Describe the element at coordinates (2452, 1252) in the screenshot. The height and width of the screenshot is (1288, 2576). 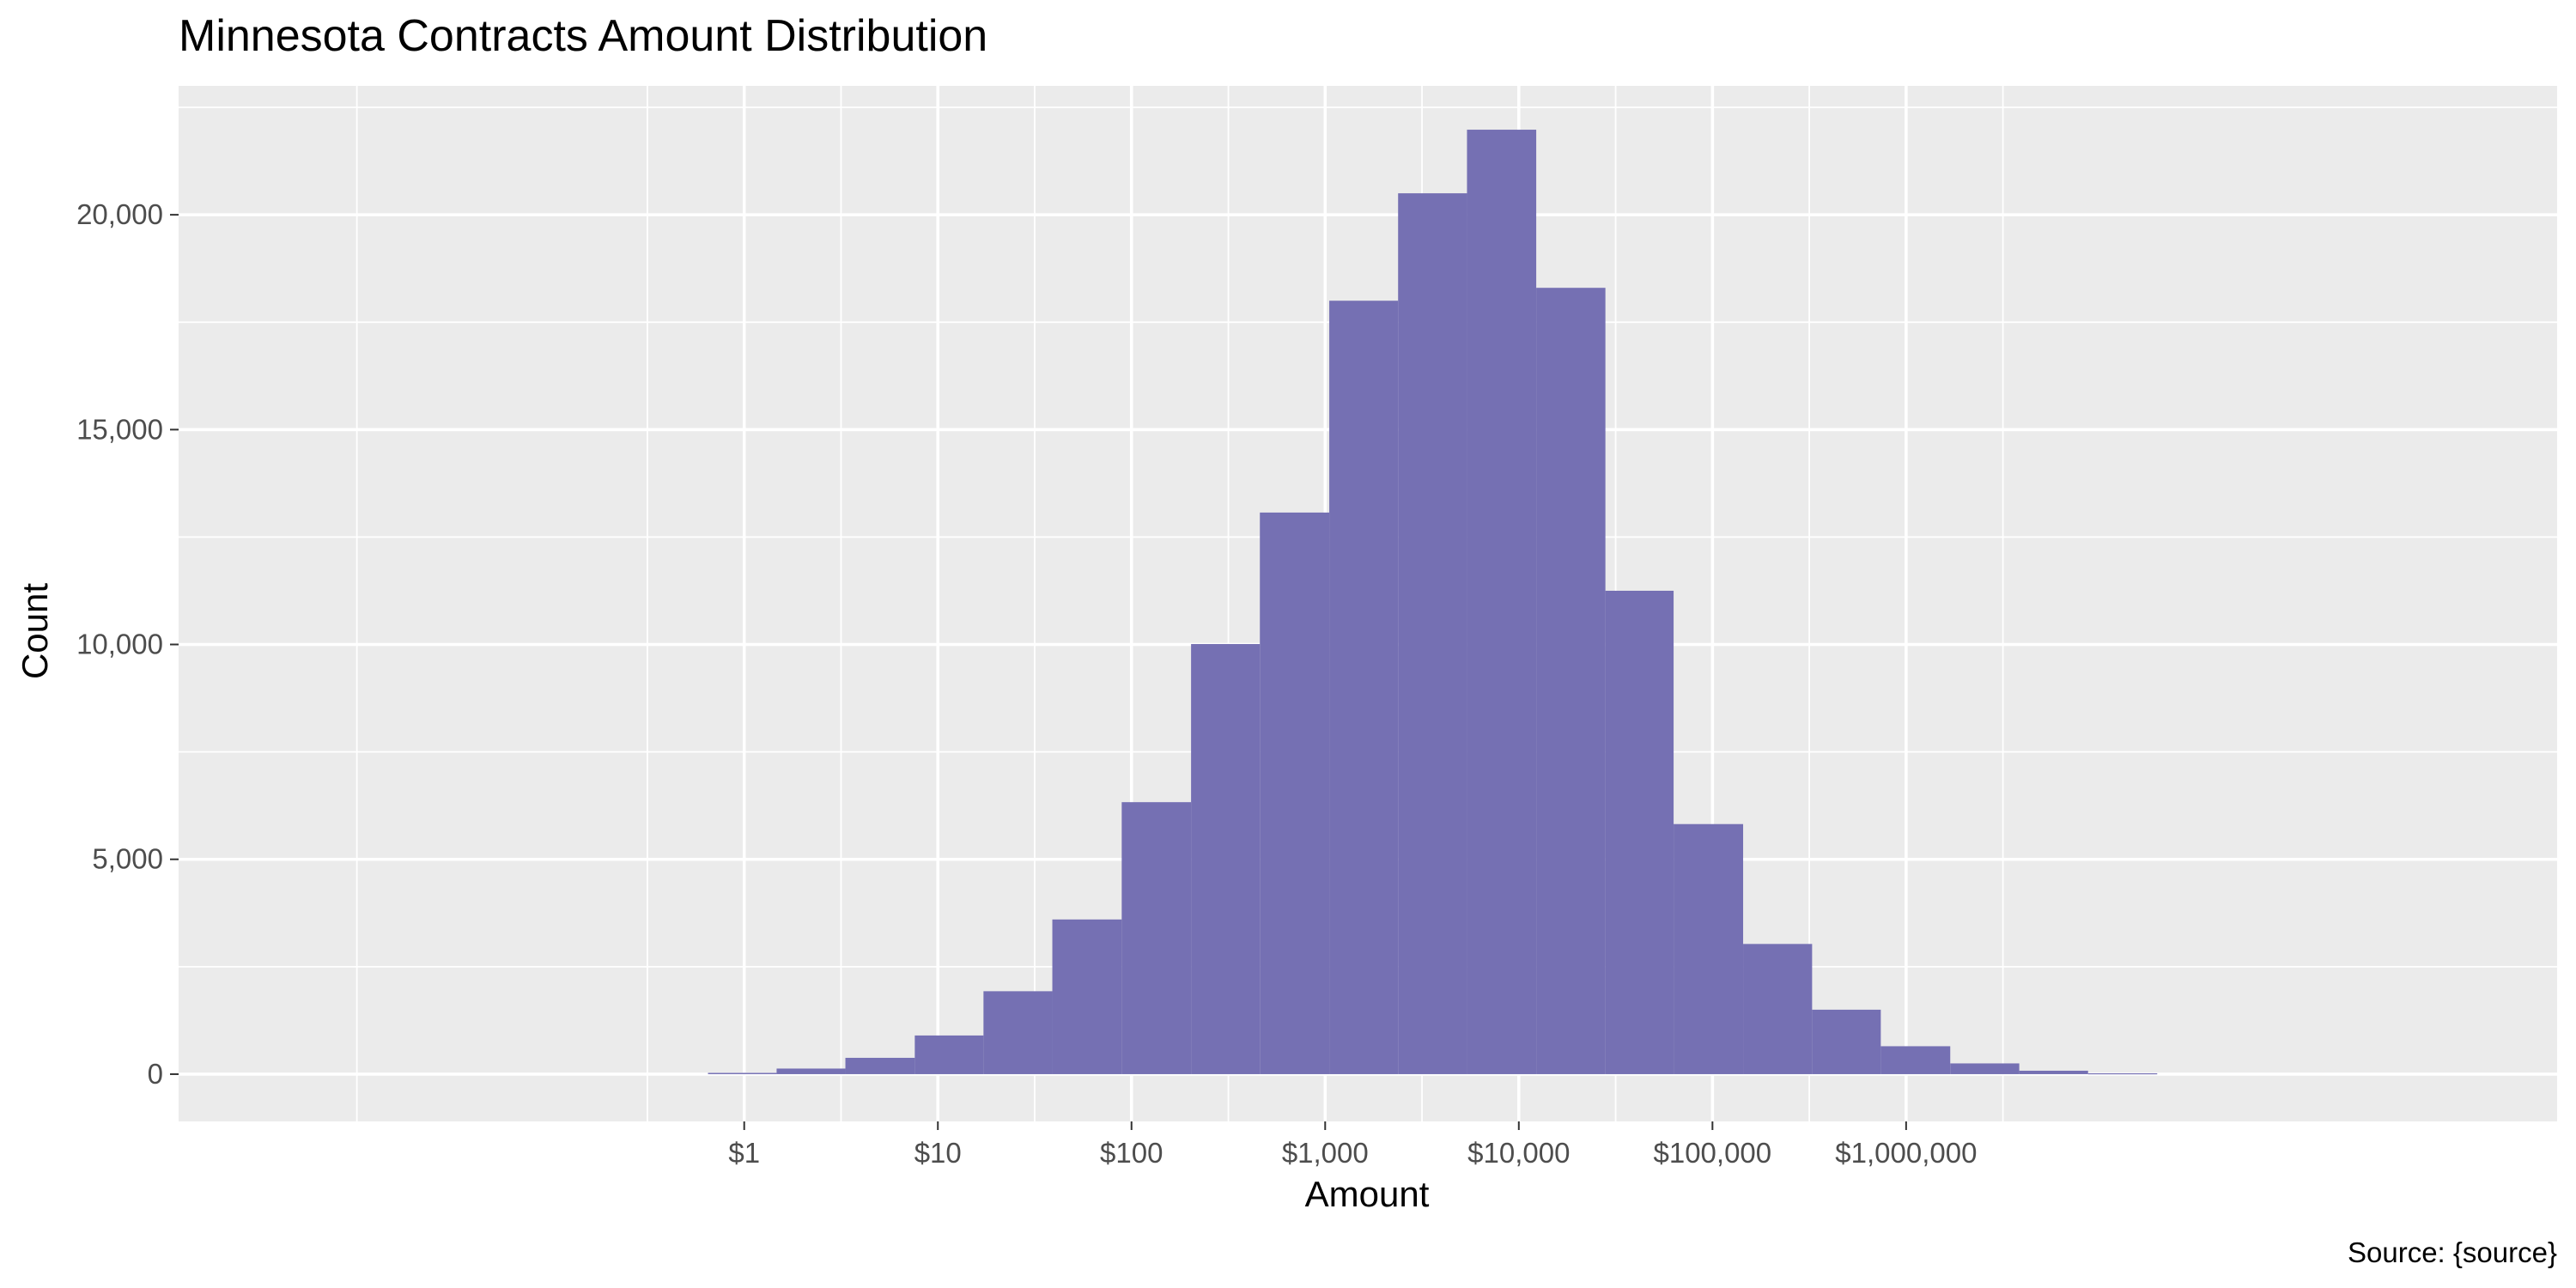
I see `source-caption: Source: {source}` at that location.